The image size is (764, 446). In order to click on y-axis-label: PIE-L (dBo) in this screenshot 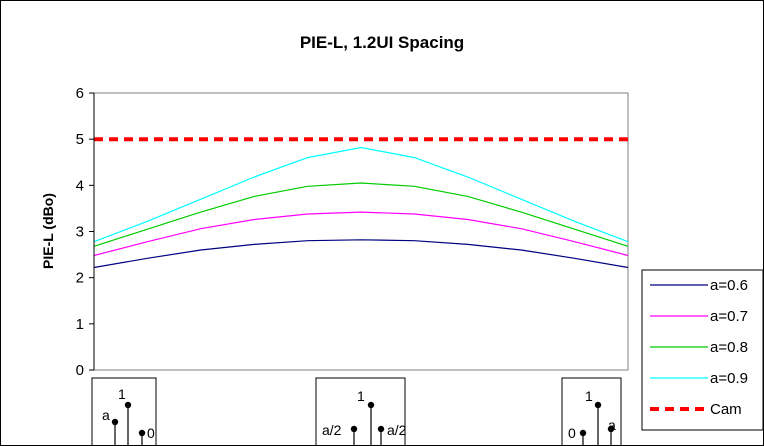, I will do `click(48, 231)`.